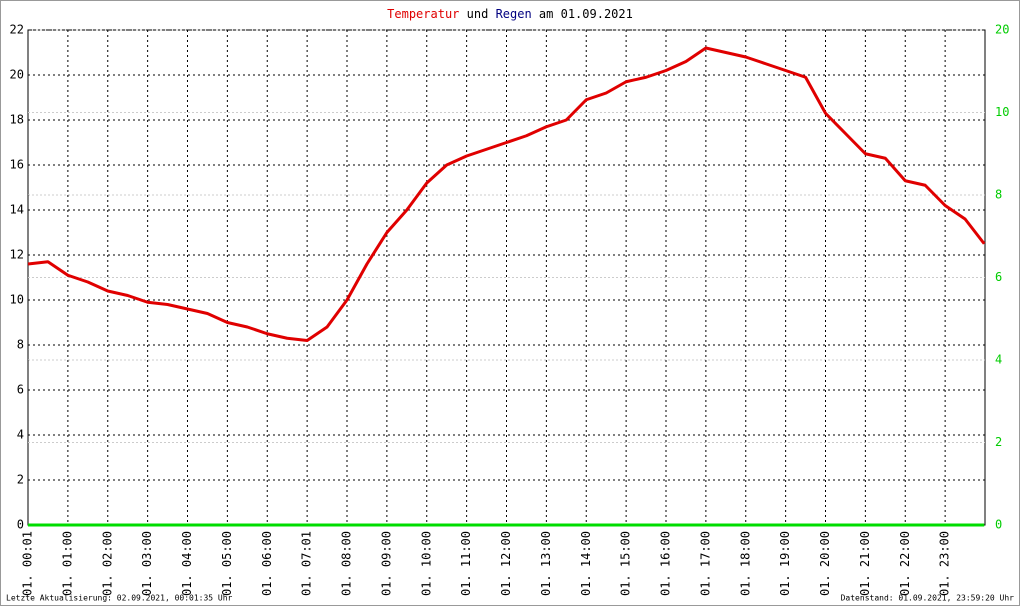 The image size is (1020, 606). I want to click on y2-tick-label: 4, so click(998, 360).